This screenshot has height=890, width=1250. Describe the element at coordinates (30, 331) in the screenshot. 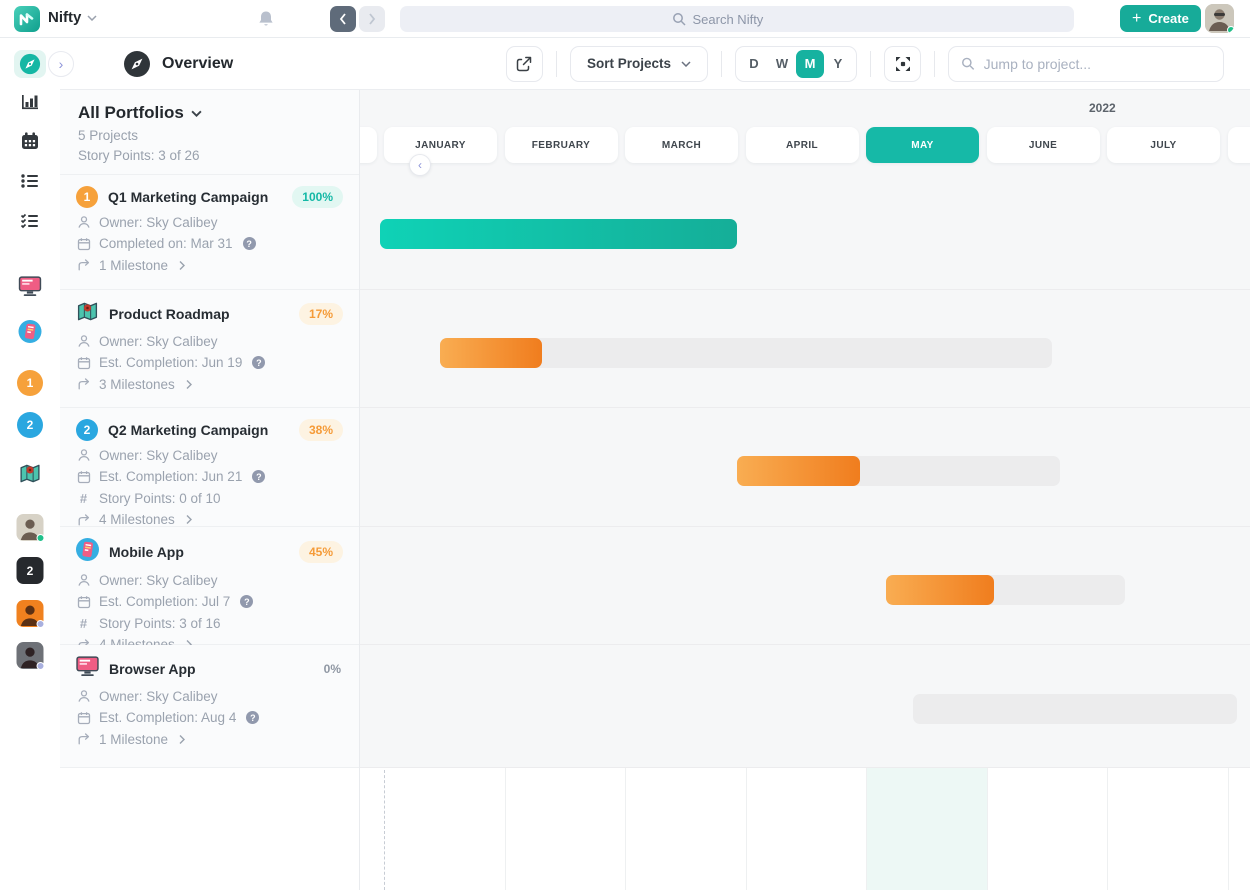

I see `sidebar-project-mobile-app` at that location.